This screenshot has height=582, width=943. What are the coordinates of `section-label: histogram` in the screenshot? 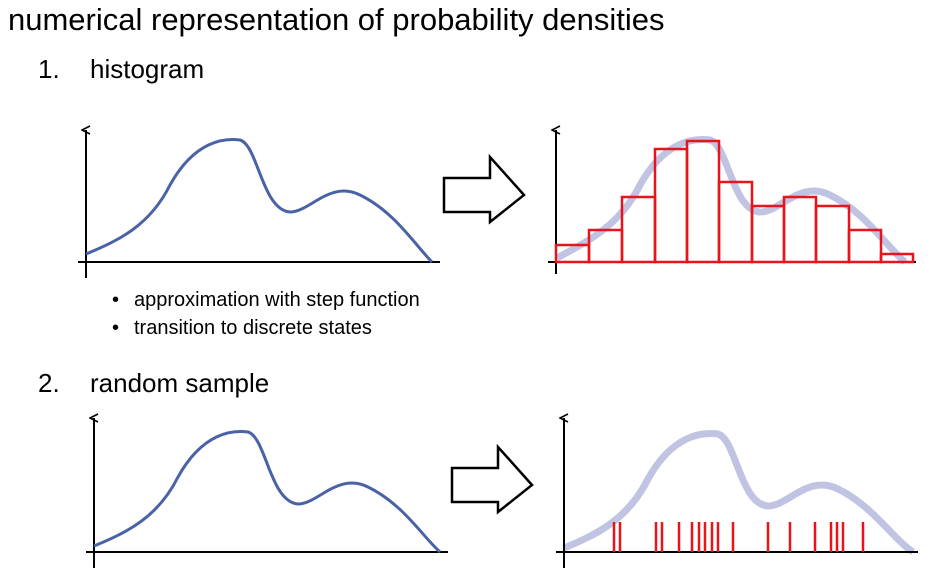 It's located at (147, 69).